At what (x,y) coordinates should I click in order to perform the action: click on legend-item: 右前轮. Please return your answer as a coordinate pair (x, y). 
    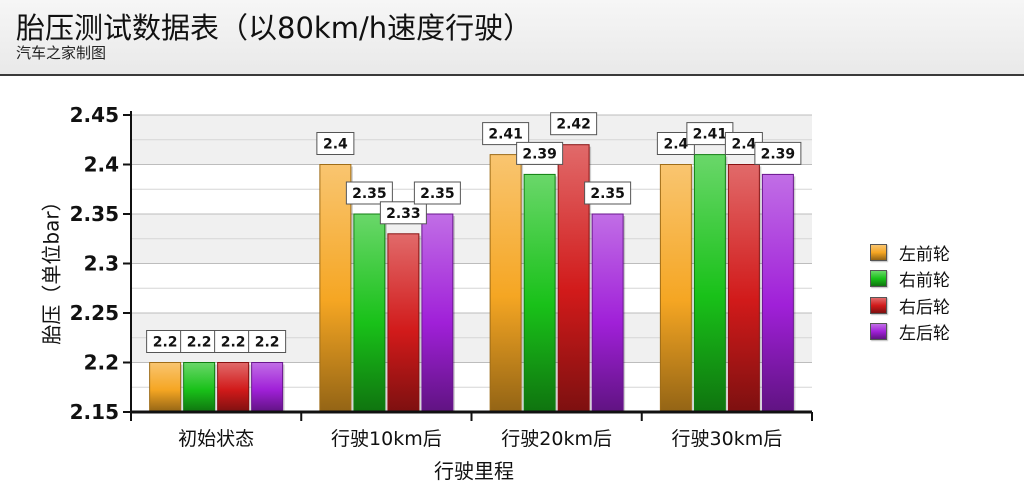
    Looking at the image, I should click on (910, 279).